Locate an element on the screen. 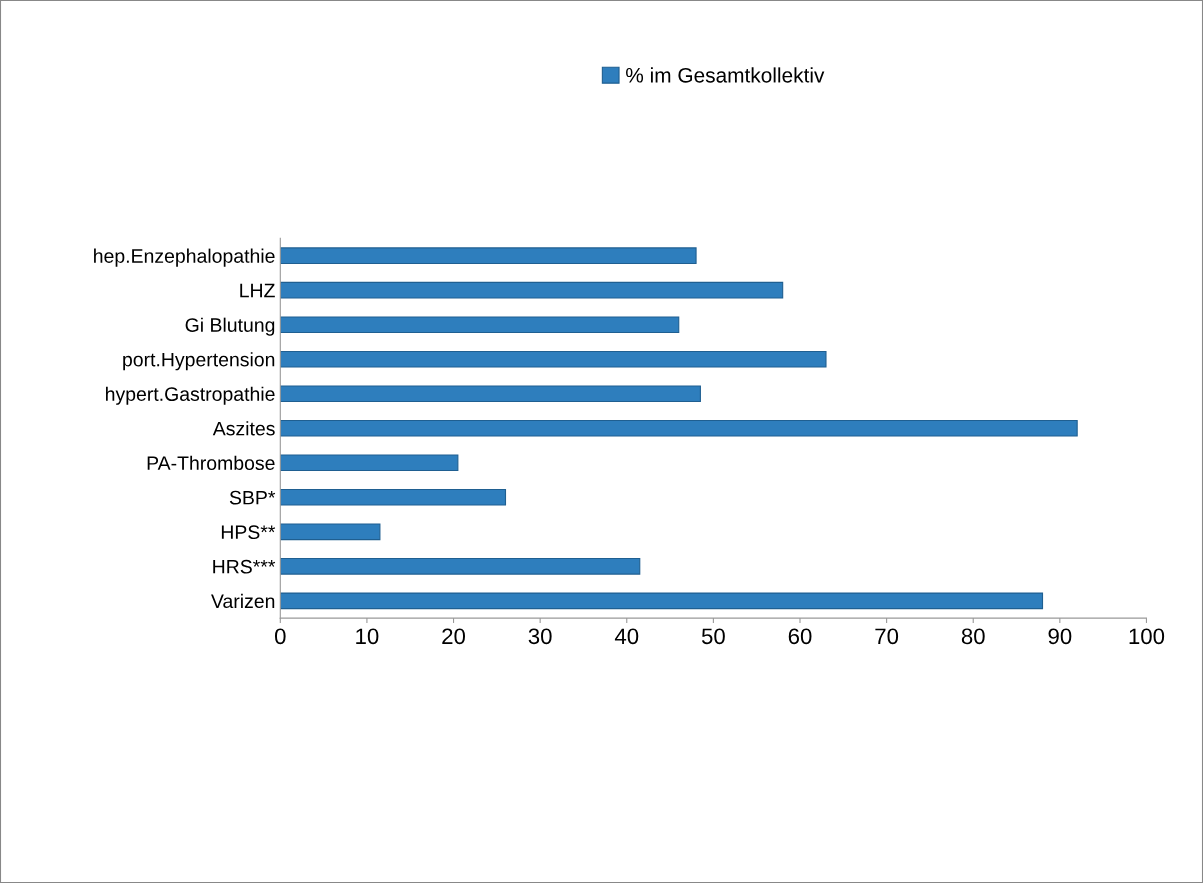 The image size is (1203, 883). y-tick-label: Varizen is located at coordinates (243, 601).